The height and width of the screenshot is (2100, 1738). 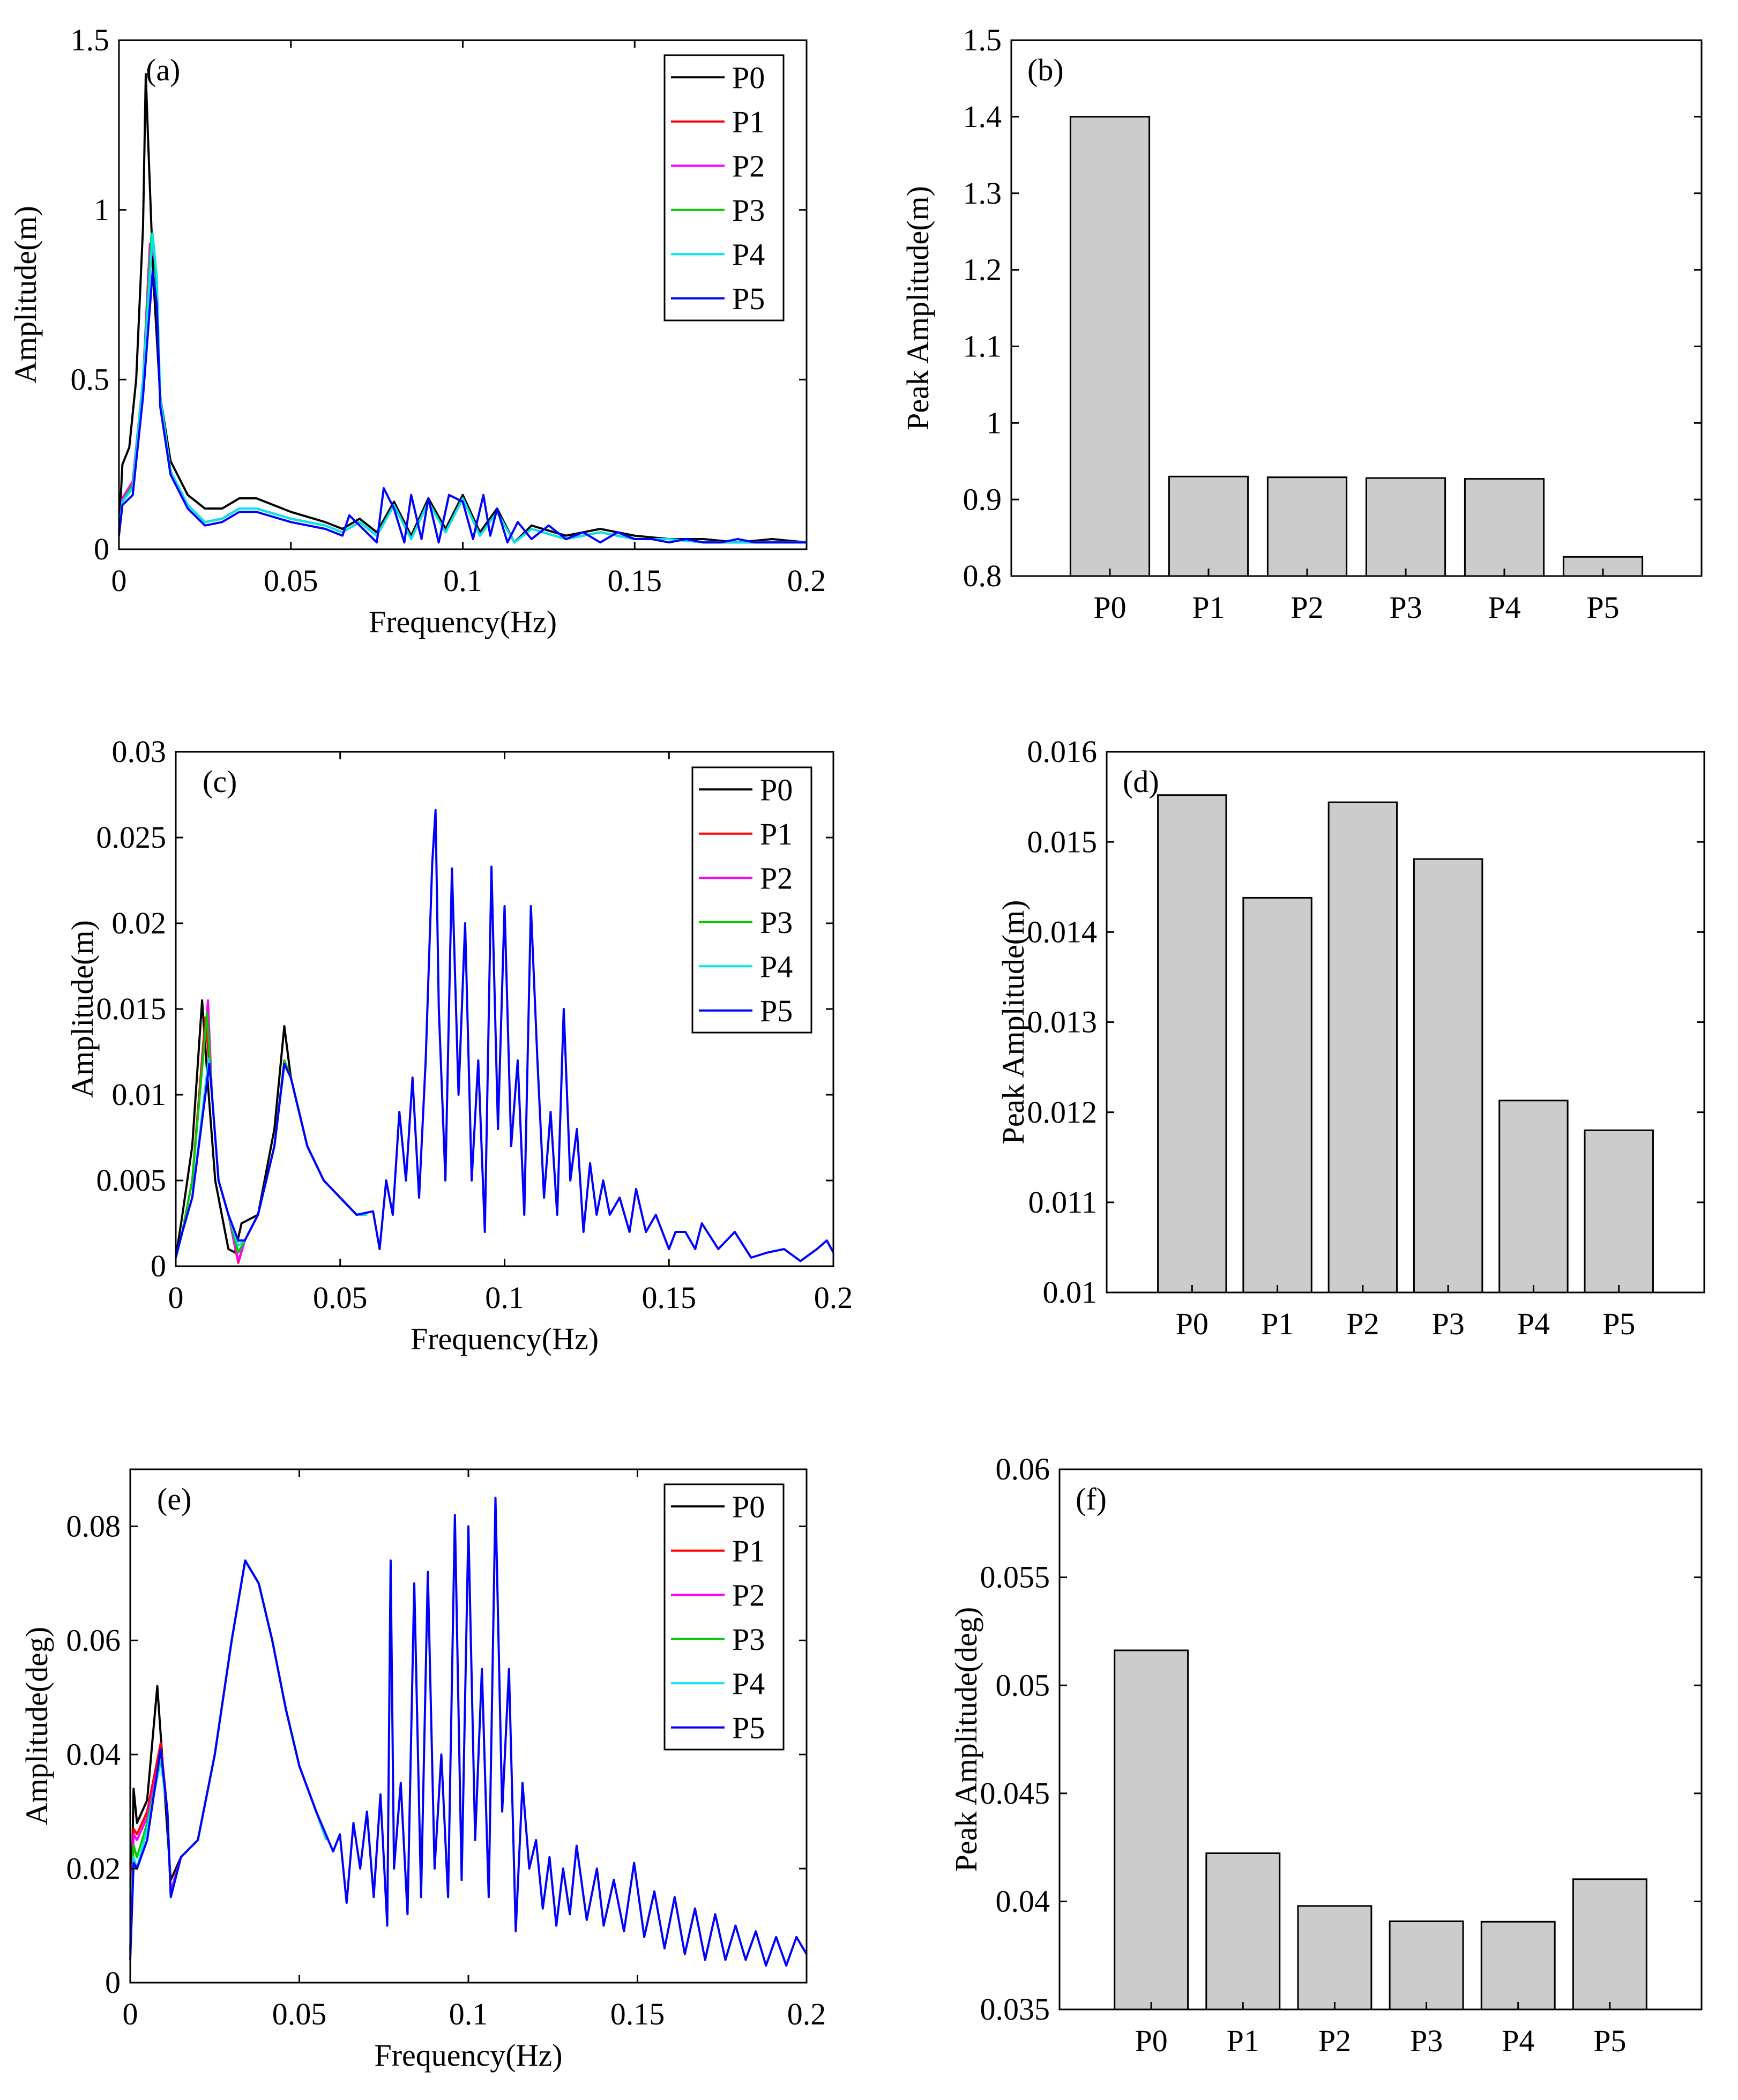 I want to click on y-tick-label-c: 0.01, so click(x=139, y=1094).